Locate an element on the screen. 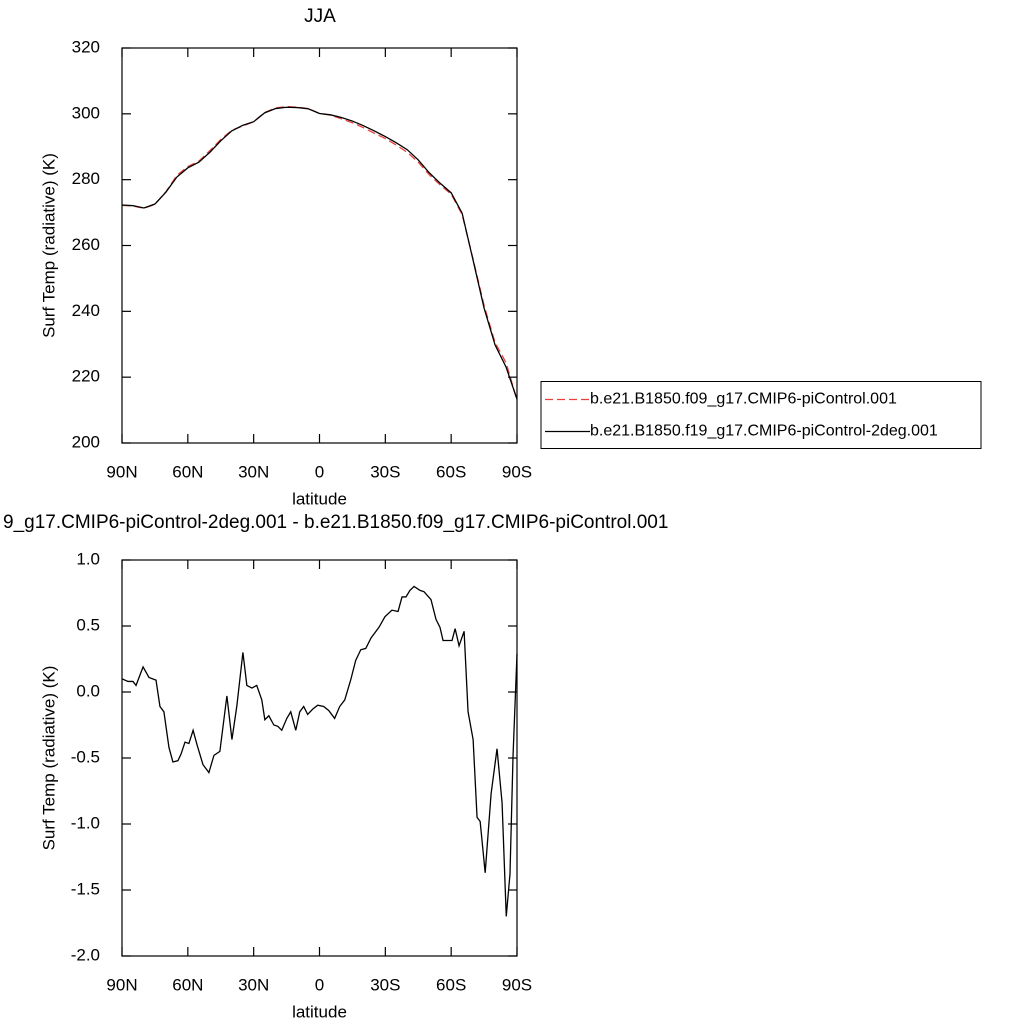 The height and width of the screenshot is (1029, 1024). y-tick-label: 1.0 is located at coordinates (88, 558).